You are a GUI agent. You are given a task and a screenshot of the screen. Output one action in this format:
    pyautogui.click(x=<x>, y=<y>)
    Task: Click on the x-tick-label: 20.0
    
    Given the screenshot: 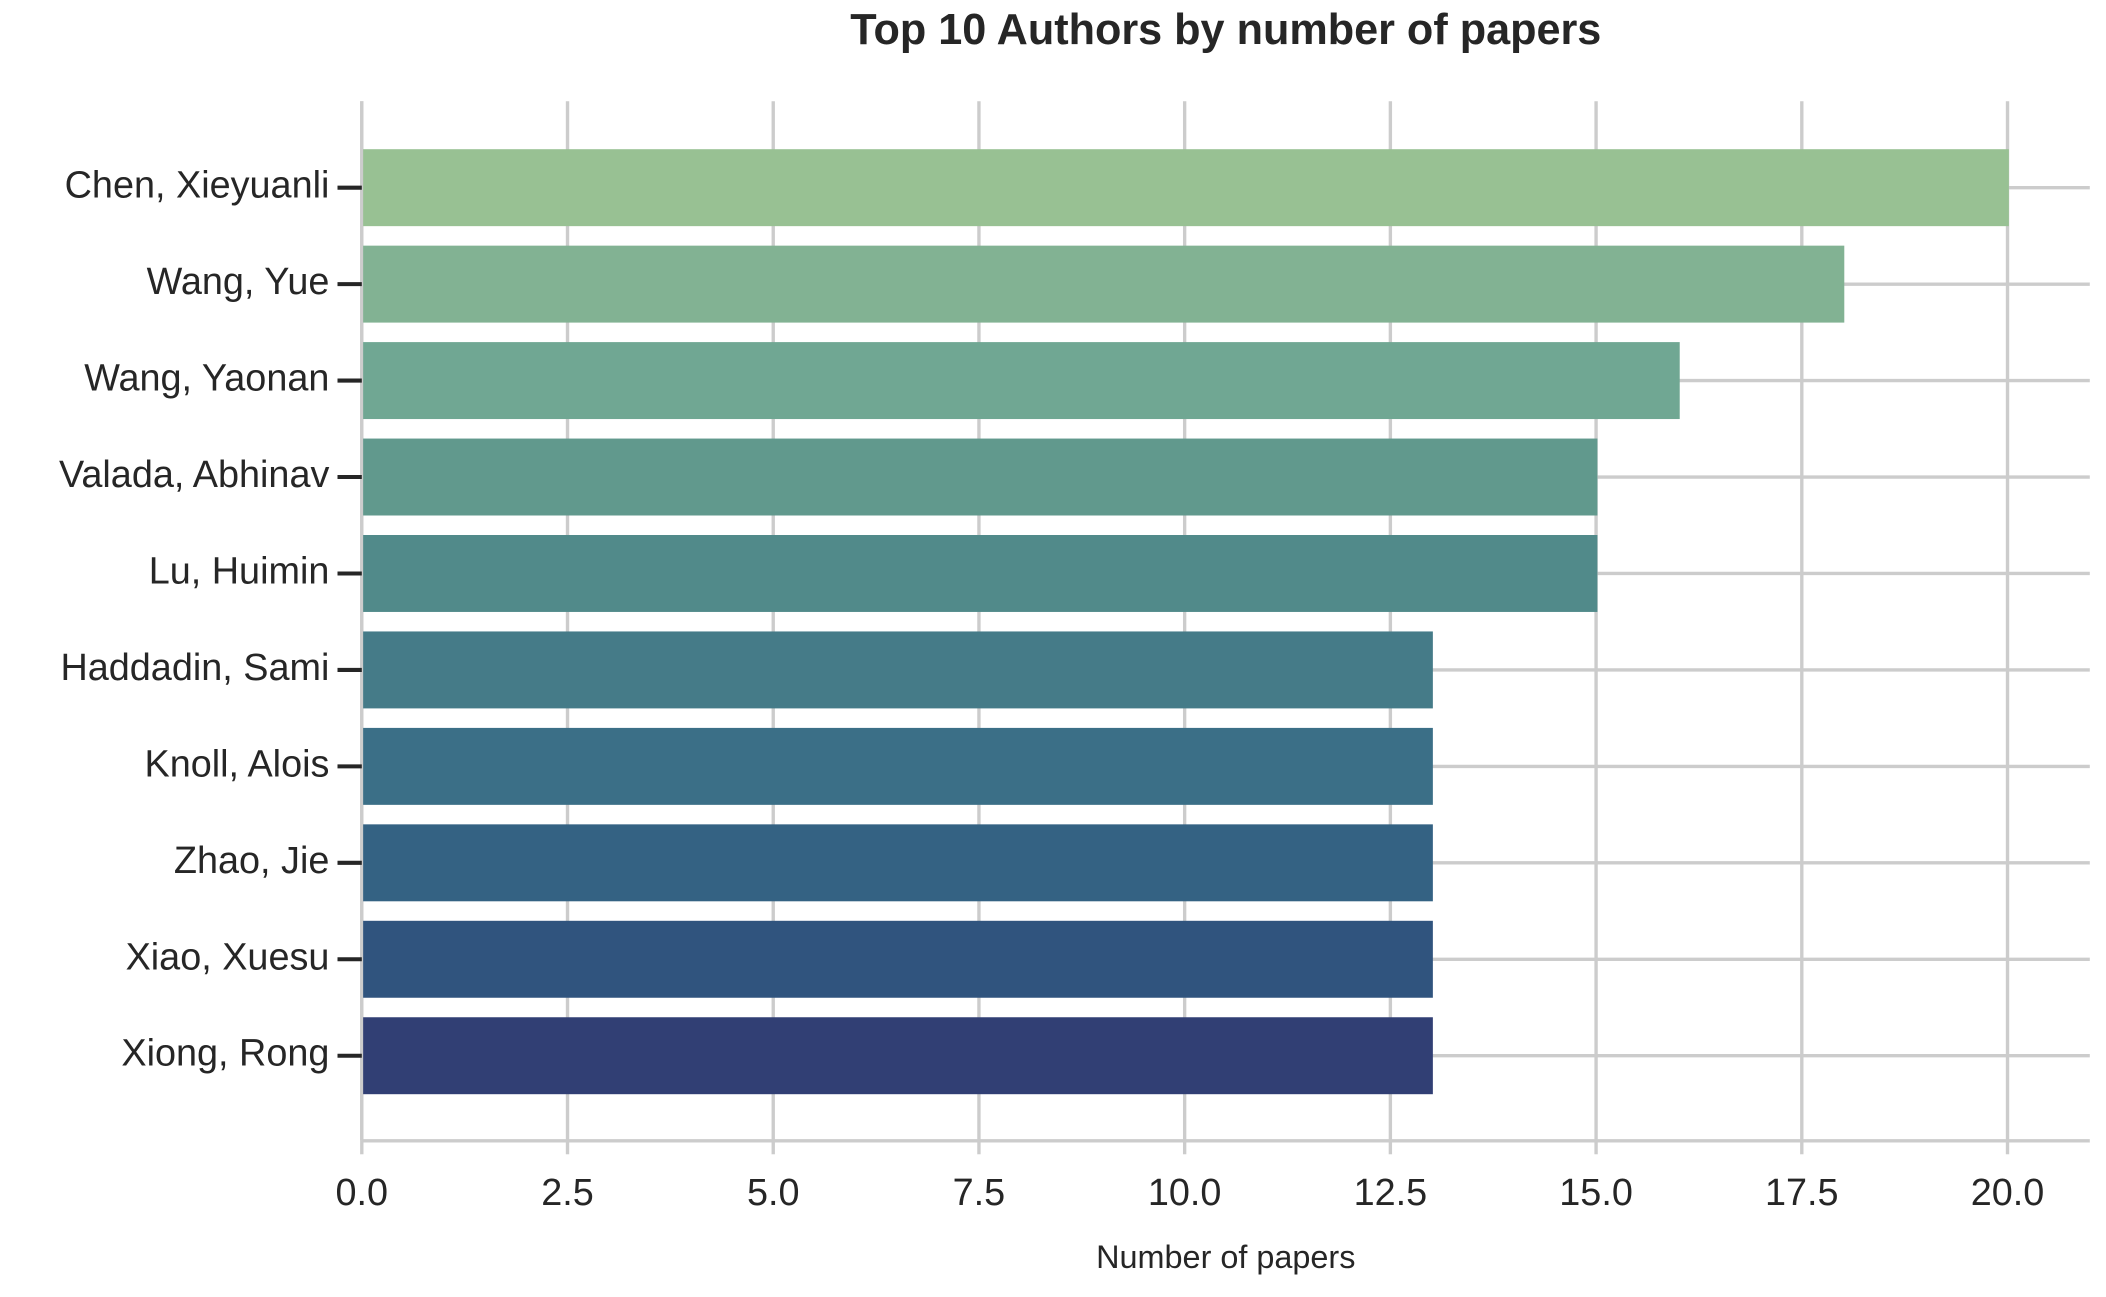 What is the action you would take?
    pyautogui.click(x=2008, y=1193)
    